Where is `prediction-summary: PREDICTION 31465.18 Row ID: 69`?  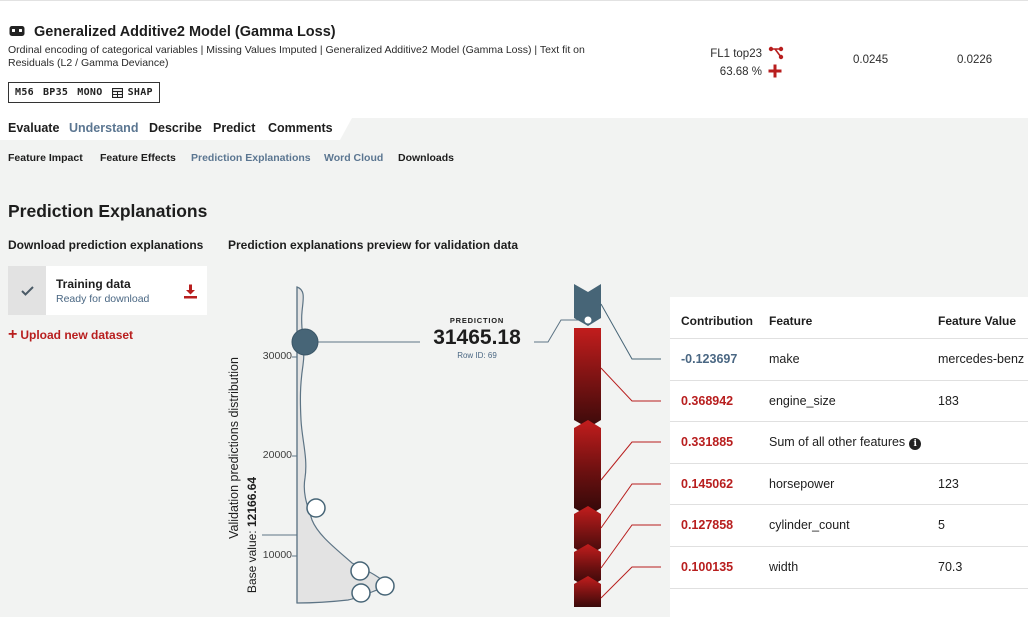 prediction-summary: PREDICTION 31465.18 Row ID: 69 is located at coordinates (477, 338).